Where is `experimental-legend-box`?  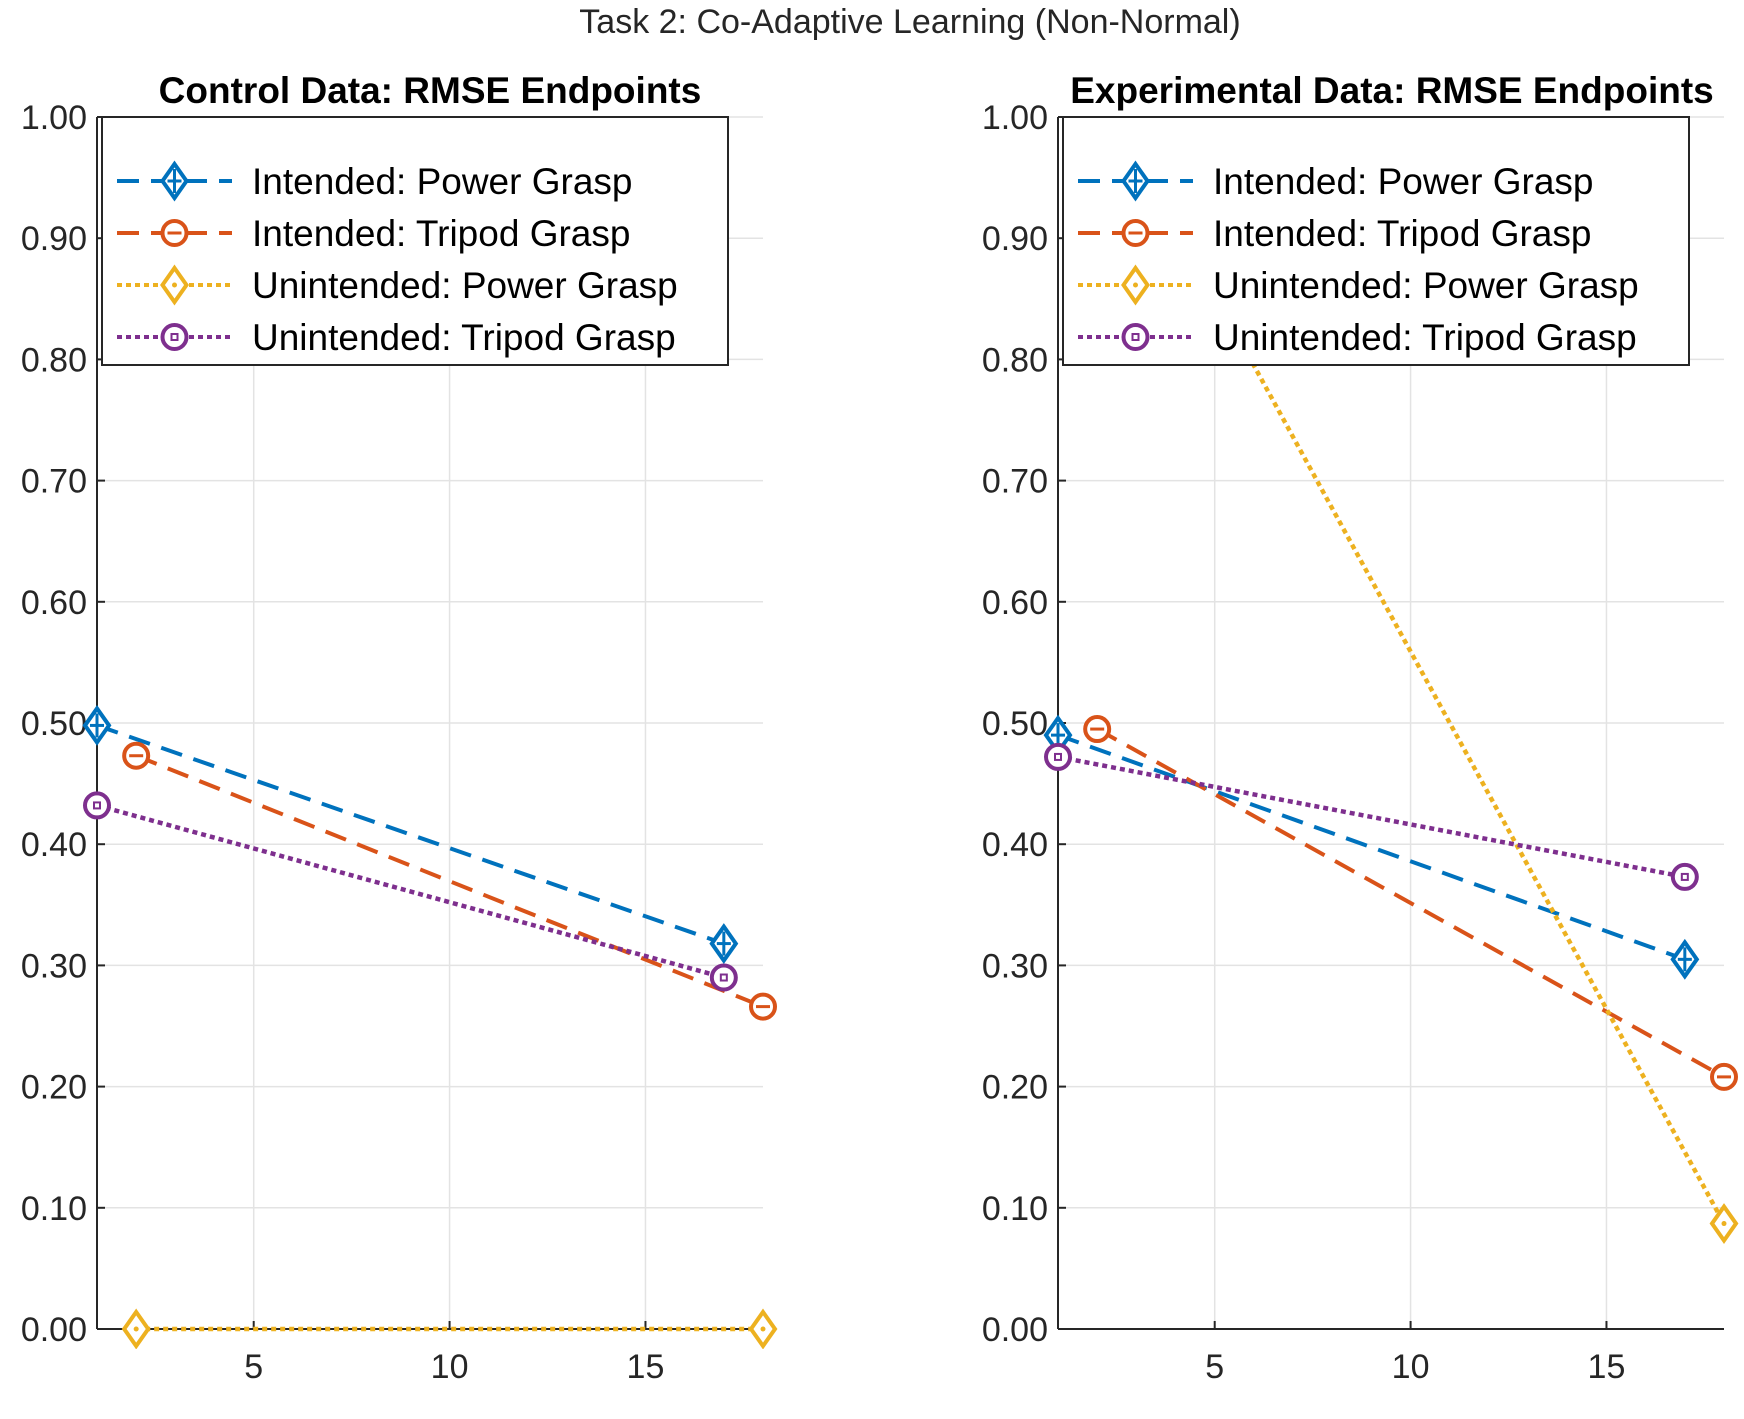 experimental-legend-box is located at coordinates (1376, 241).